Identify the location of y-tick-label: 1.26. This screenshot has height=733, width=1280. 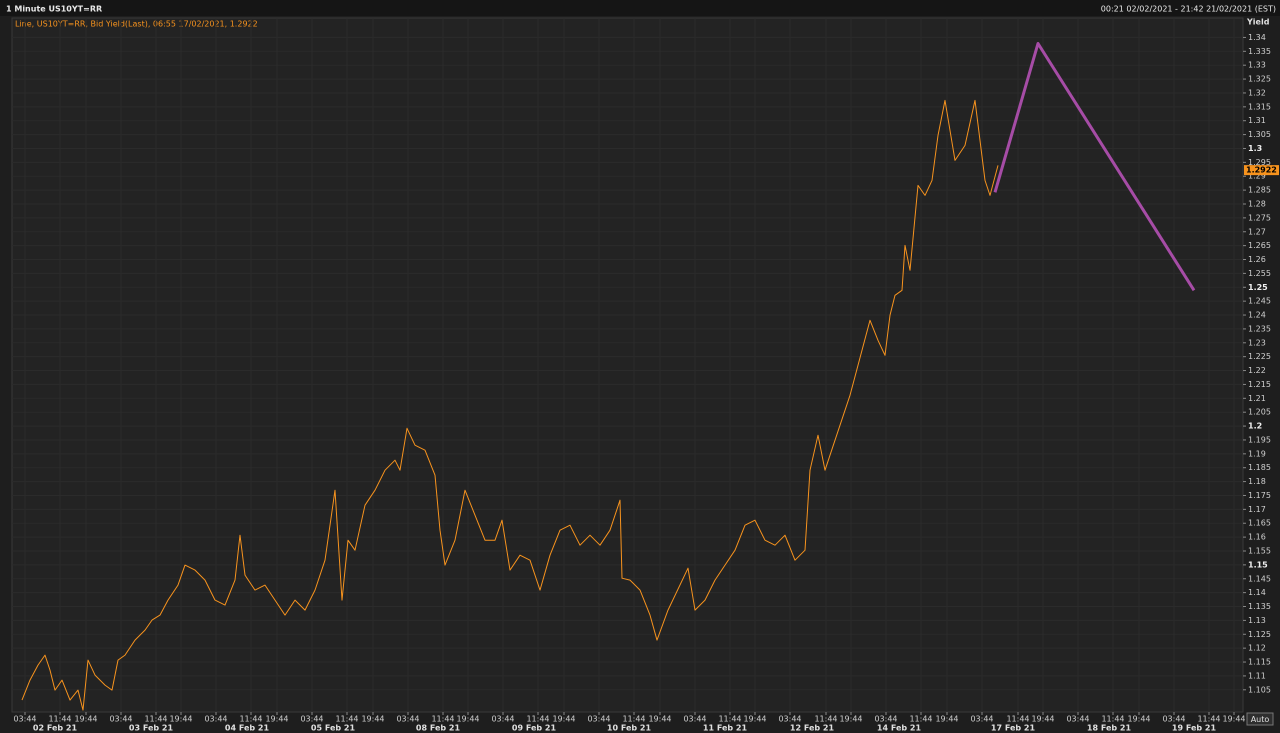
(1257, 259).